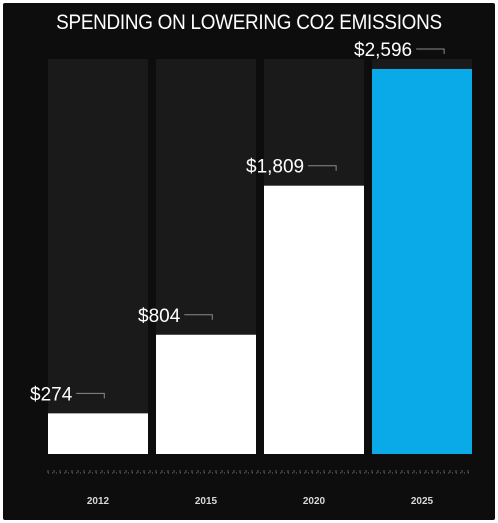  Describe the element at coordinates (249, 22) in the screenshot. I see `chart-title: SPENDING ON LOWERING CO2 EMISSIONS` at that location.